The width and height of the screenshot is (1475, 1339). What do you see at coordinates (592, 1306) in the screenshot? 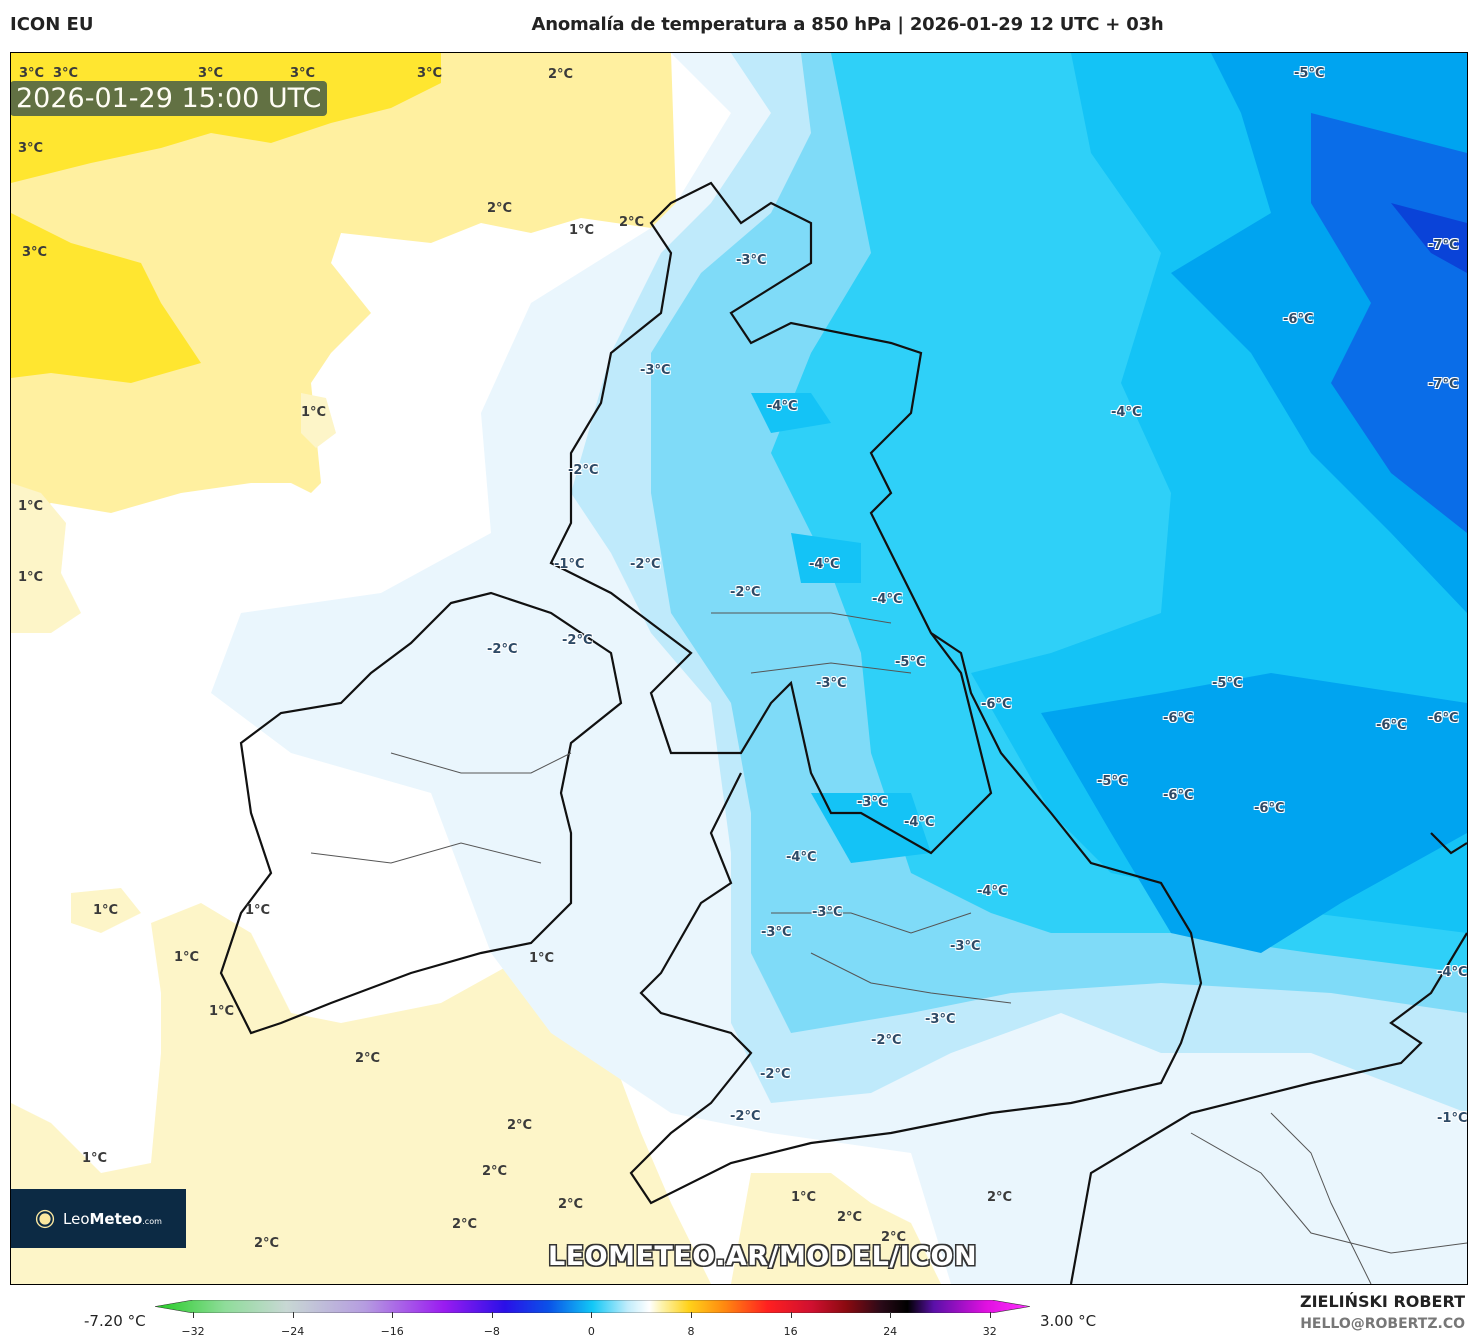
I see `colorbar` at bounding box center [592, 1306].